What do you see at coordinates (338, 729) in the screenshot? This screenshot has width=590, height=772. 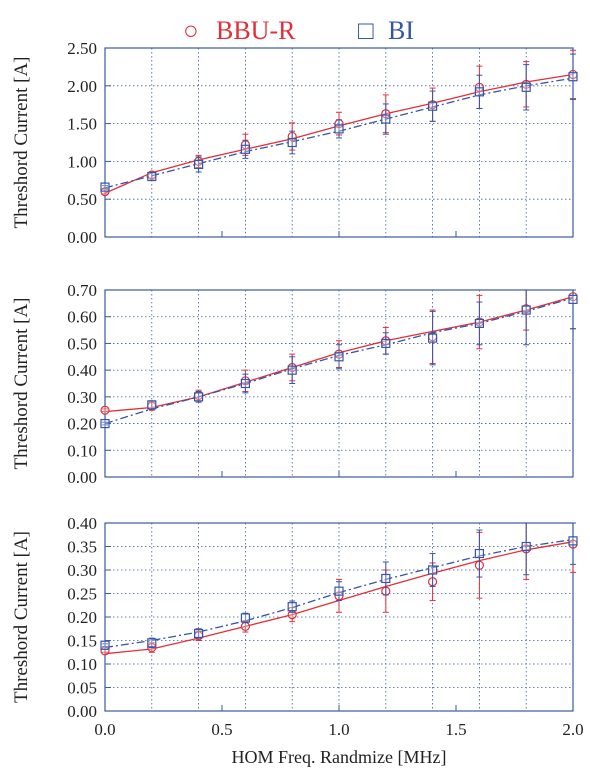 I see `x-tick-label: 1.0` at bounding box center [338, 729].